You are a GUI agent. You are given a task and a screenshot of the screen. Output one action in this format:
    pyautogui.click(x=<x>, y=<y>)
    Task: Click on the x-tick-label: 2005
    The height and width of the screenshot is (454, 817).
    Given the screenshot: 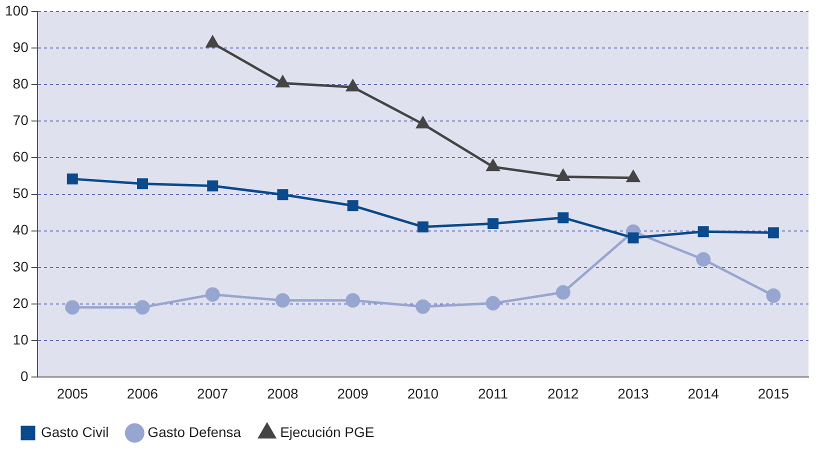 What is the action you would take?
    pyautogui.click(x=72, y=393)
    